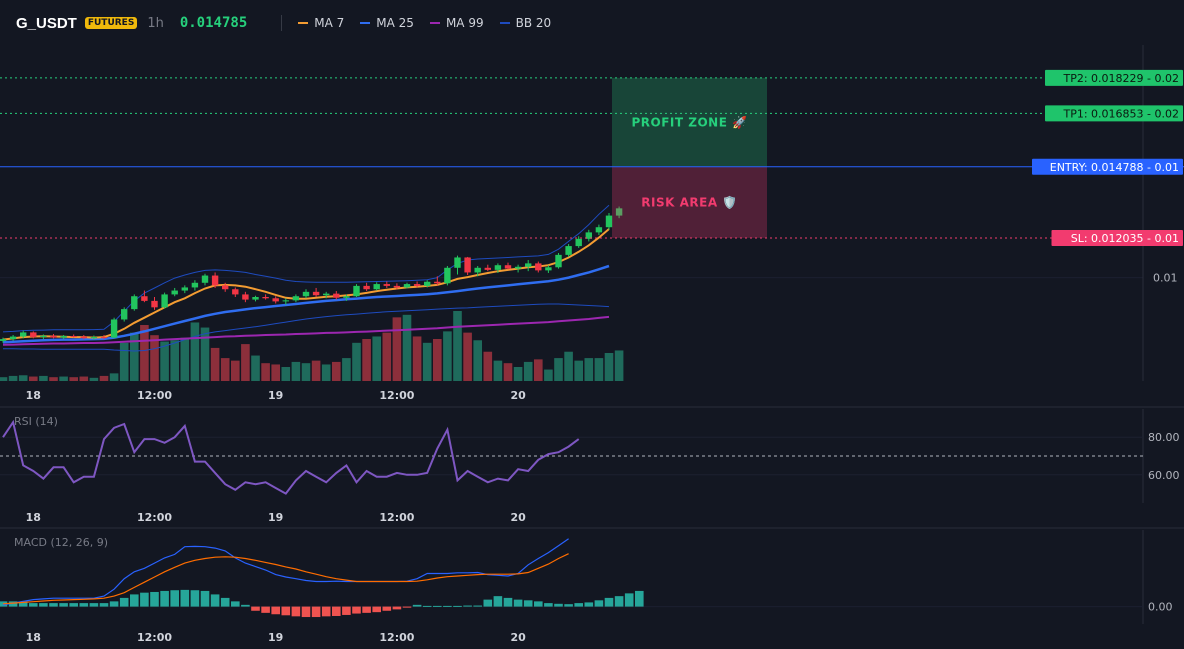 Image resolution: width=1184 pixels, height=649 pixels. I want to click on symbol-name: G_USDT, so click(46, 23).